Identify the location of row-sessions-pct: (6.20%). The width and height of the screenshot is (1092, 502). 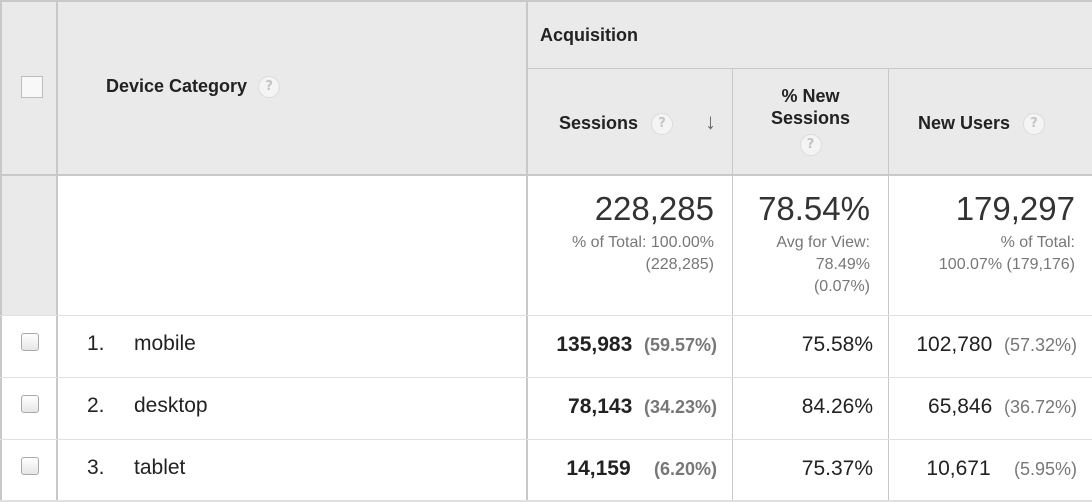
(685, 469).